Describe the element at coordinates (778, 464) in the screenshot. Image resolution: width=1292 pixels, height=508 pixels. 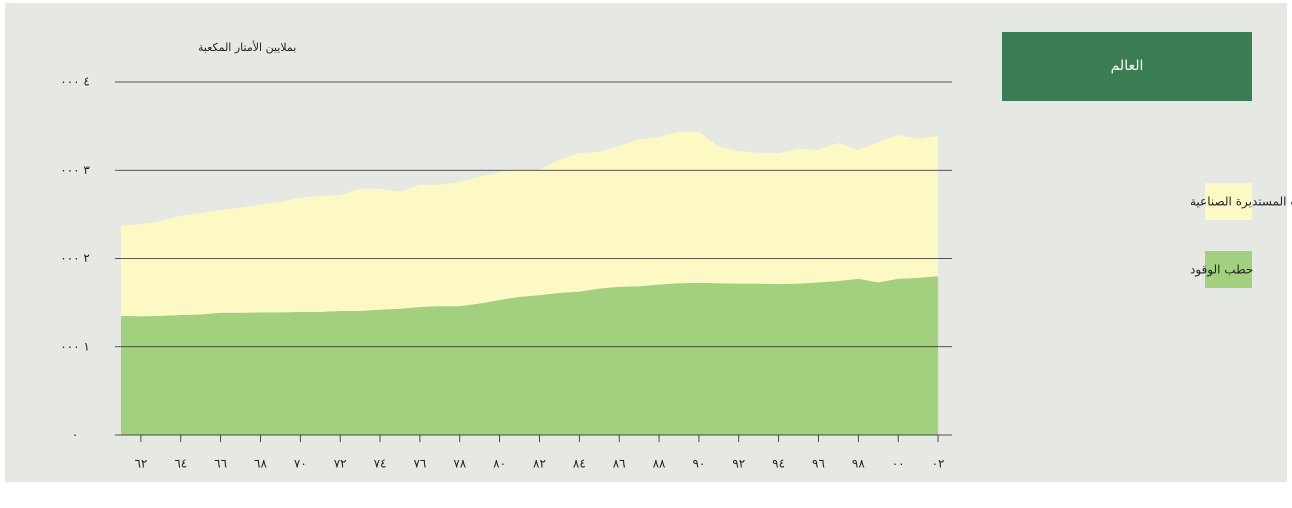
I see `x-tick-label: ٩٤` at that location.